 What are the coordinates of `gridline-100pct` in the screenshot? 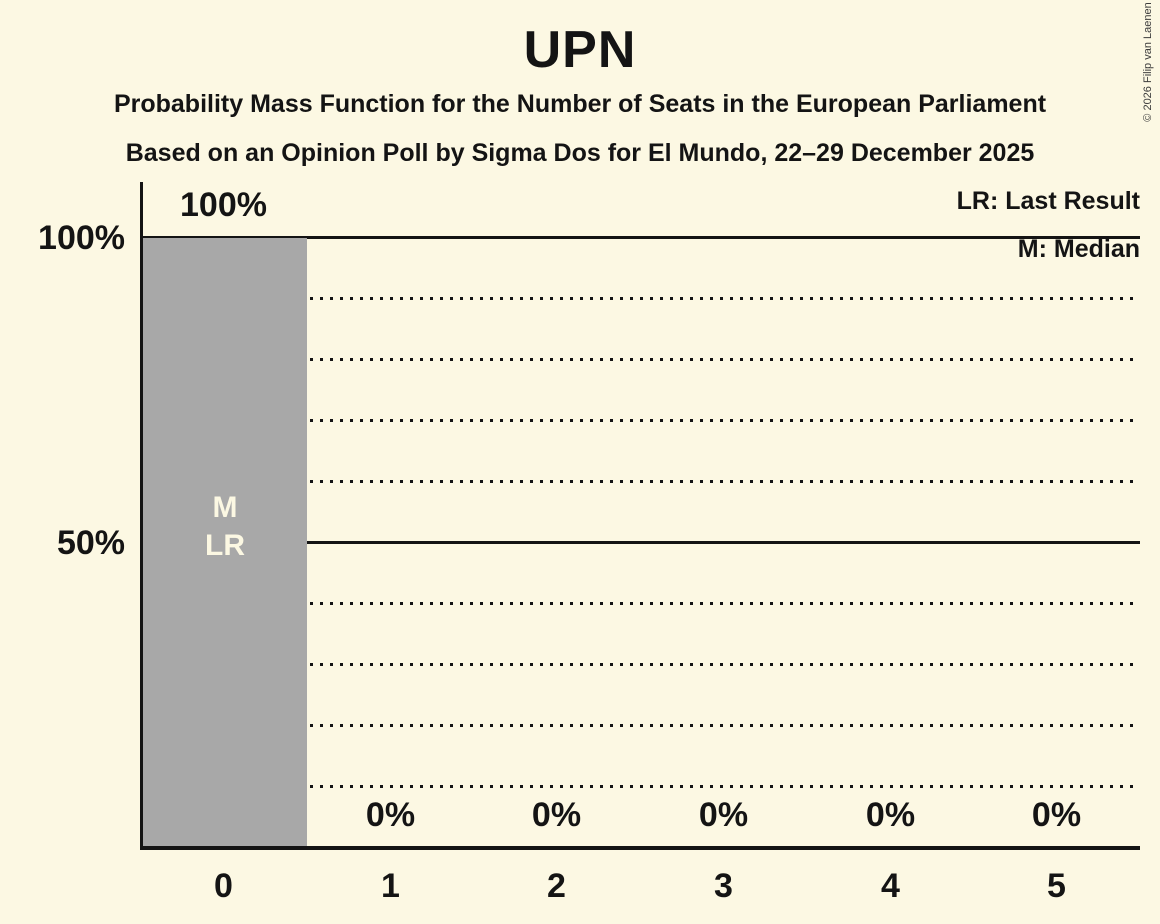 It's located at (640, 237).